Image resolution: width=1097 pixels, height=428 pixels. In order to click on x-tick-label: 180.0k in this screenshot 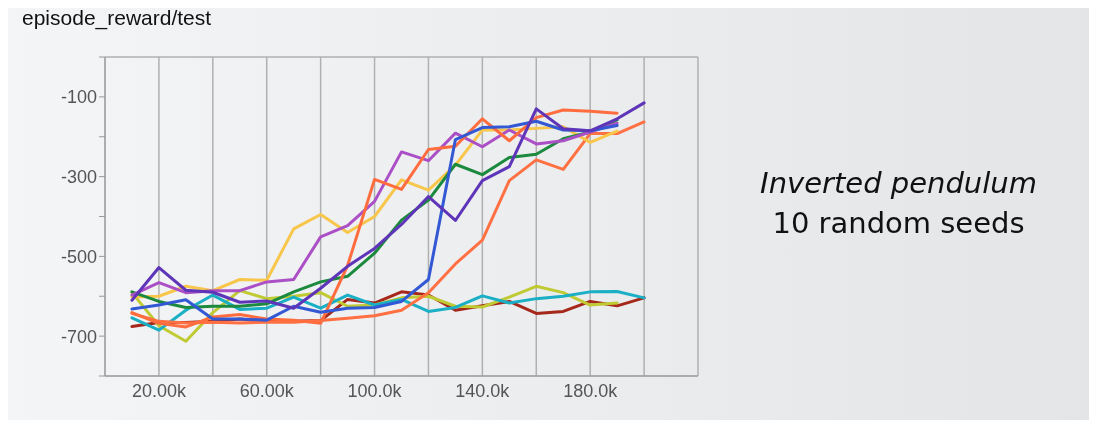, I will do `click(591, 390)`.